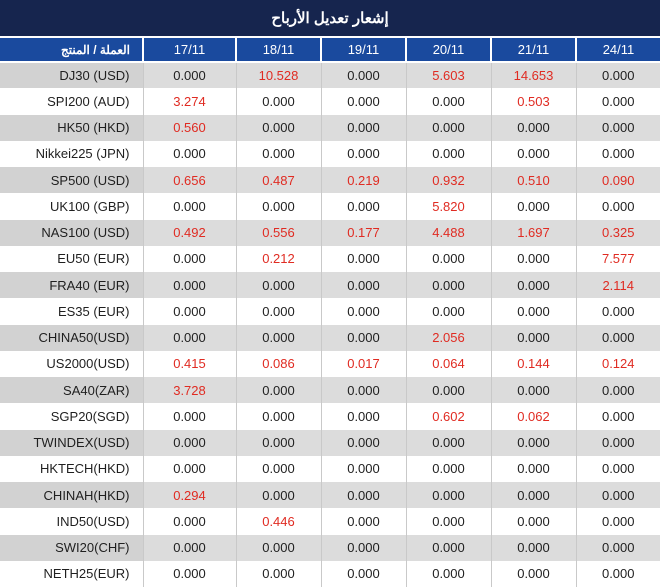 This screenshot has width=660, height=587. I want to click on table-row: HK50 (HKD) 0.560 0.000 0.000 0.000 0.000 0.000, so click(330, 127).